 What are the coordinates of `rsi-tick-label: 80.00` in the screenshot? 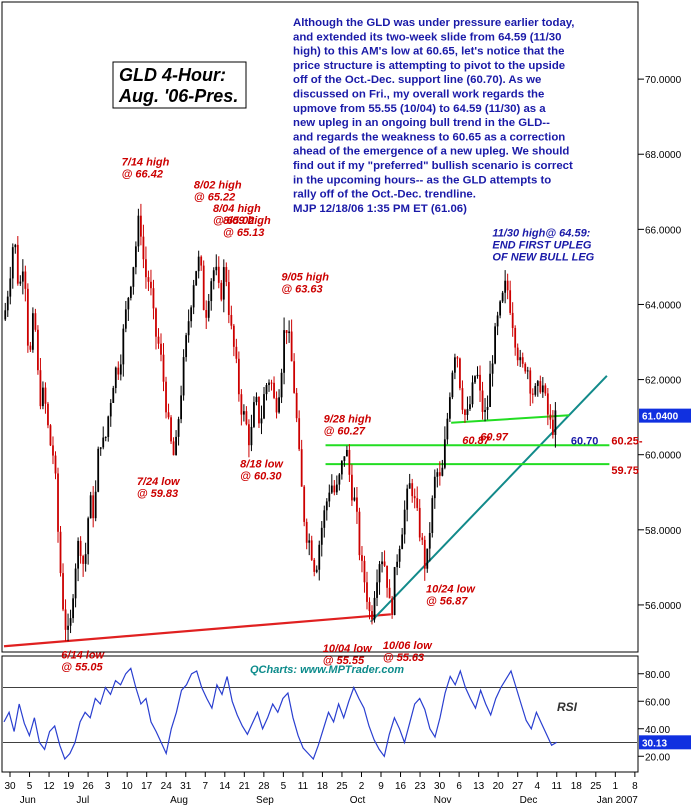 It's located at (657, 675).